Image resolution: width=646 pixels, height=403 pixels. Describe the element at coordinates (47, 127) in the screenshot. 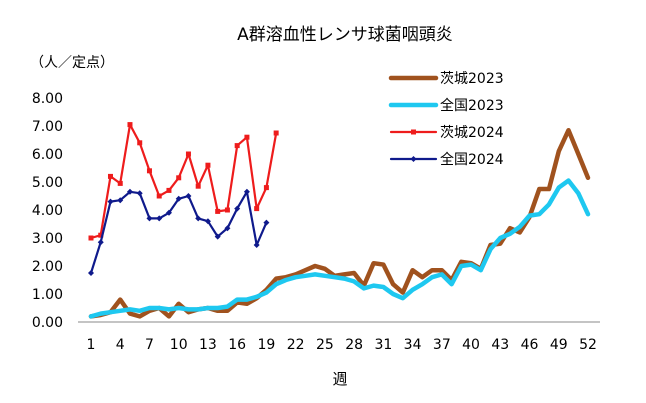

I see `y-tick-label: 7.00` at that location.